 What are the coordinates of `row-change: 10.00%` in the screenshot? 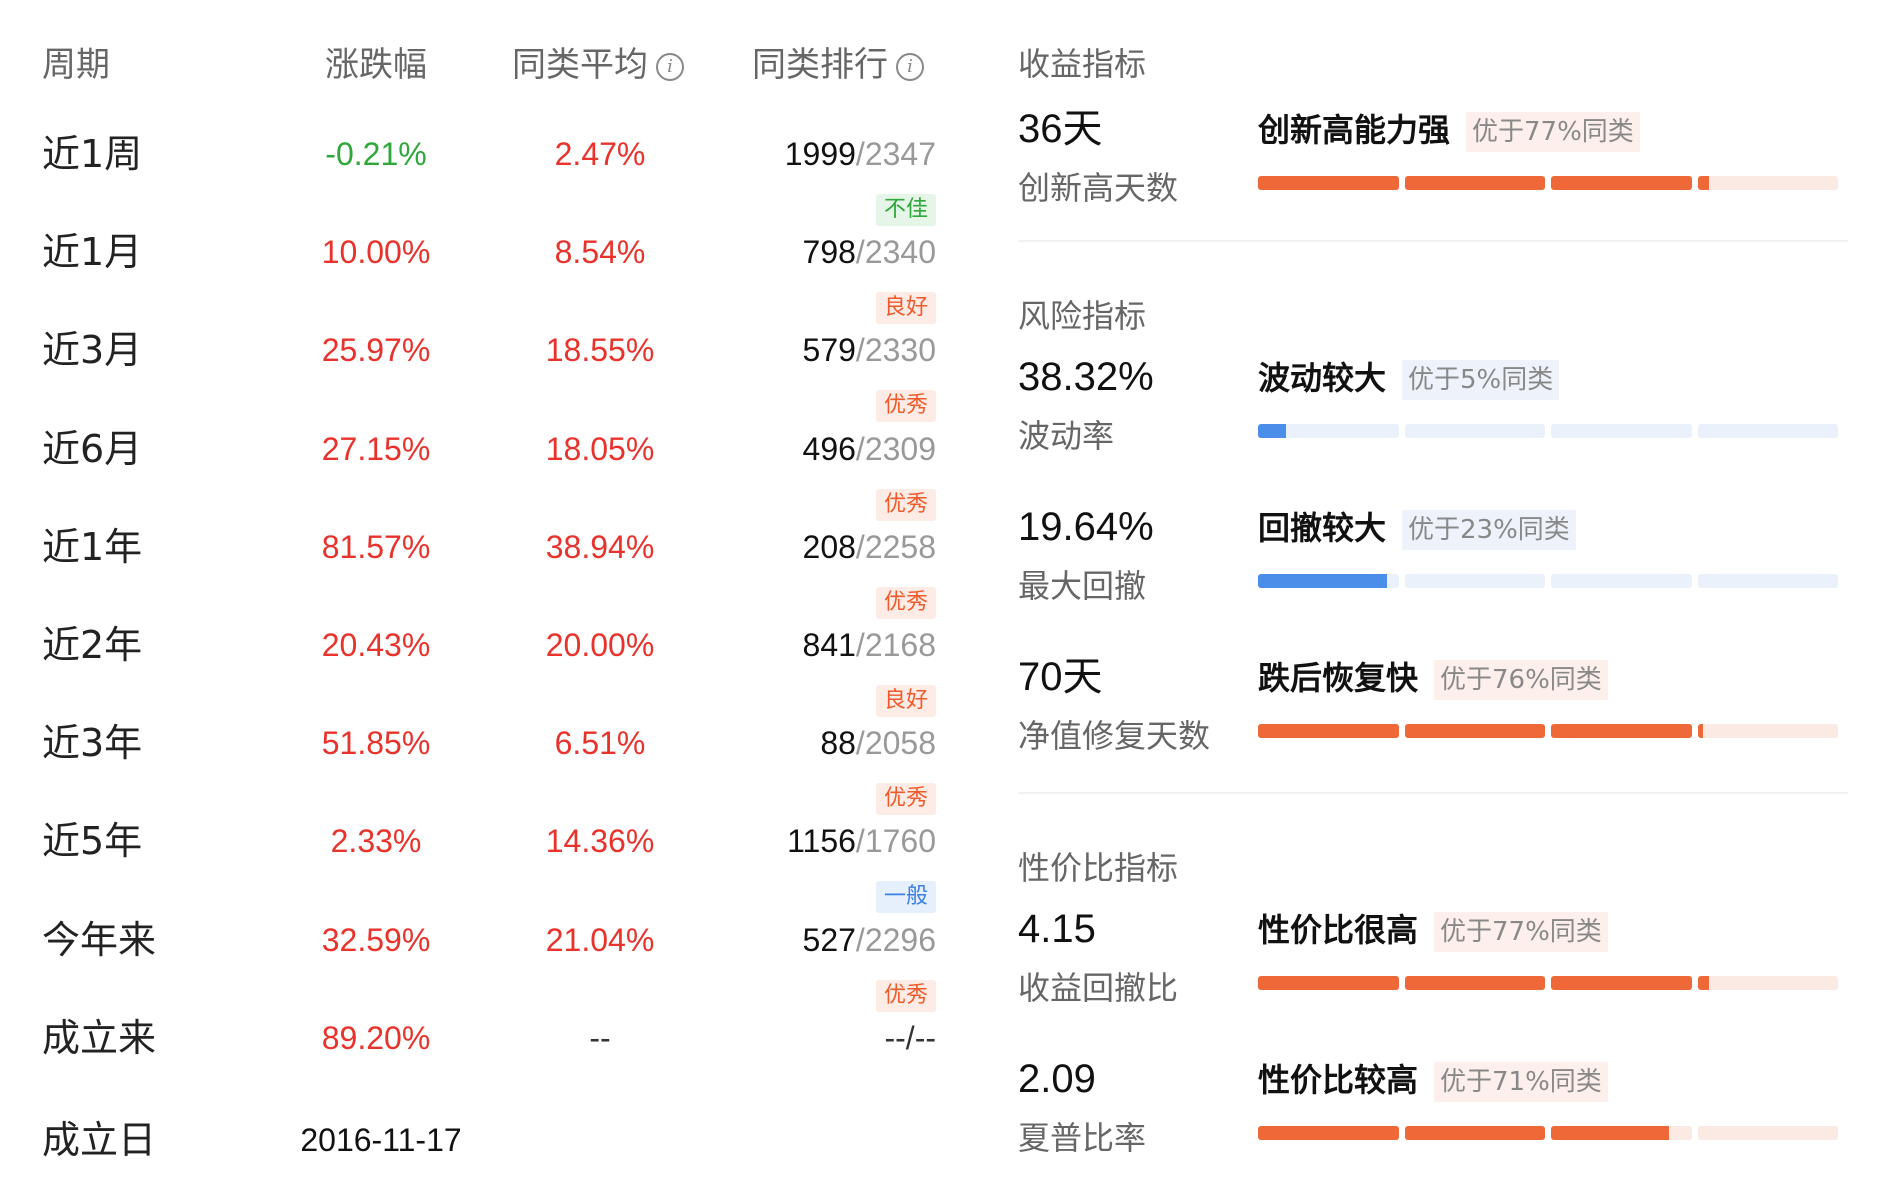 It's located at (376, 252).